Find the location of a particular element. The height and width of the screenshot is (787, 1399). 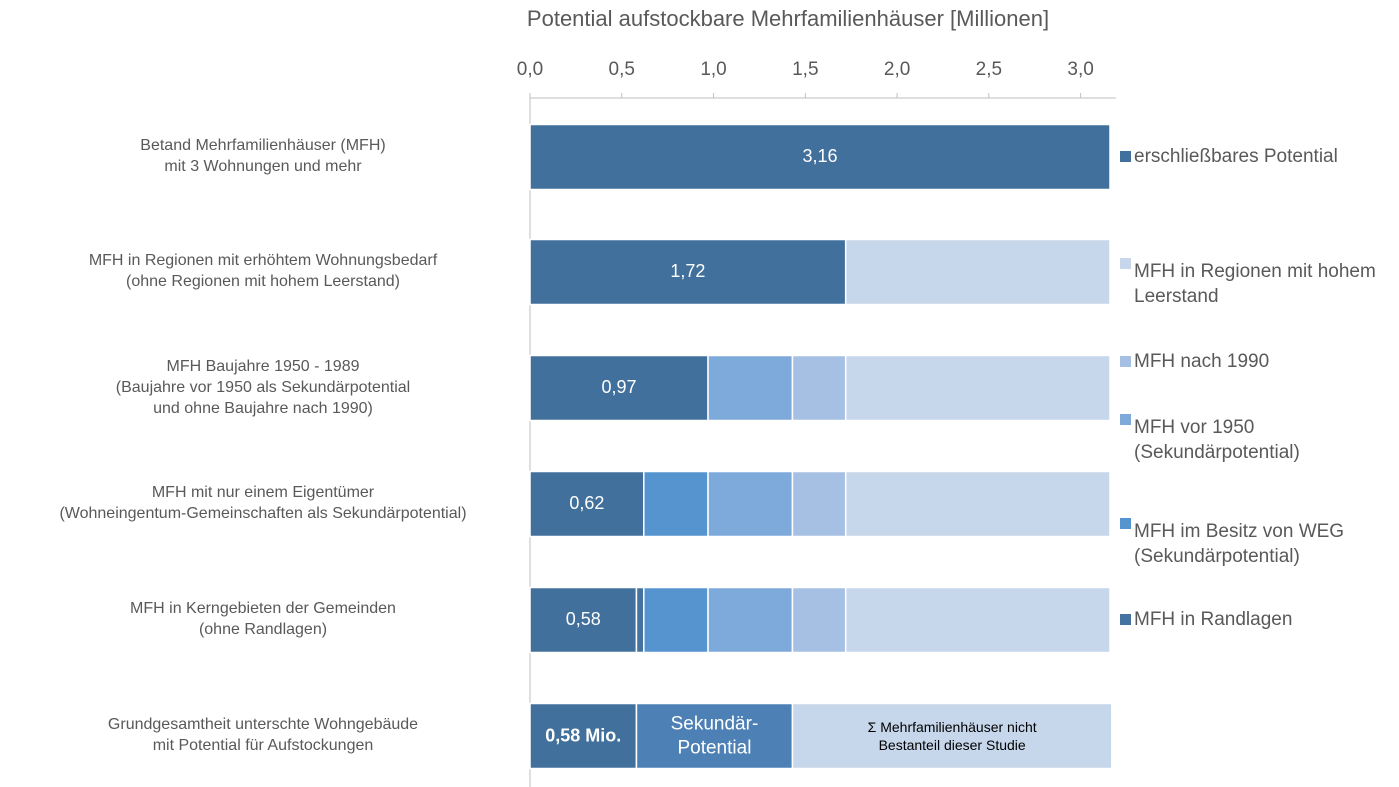

x-tick-label: 2,5 is located at coordinates (989, 69).